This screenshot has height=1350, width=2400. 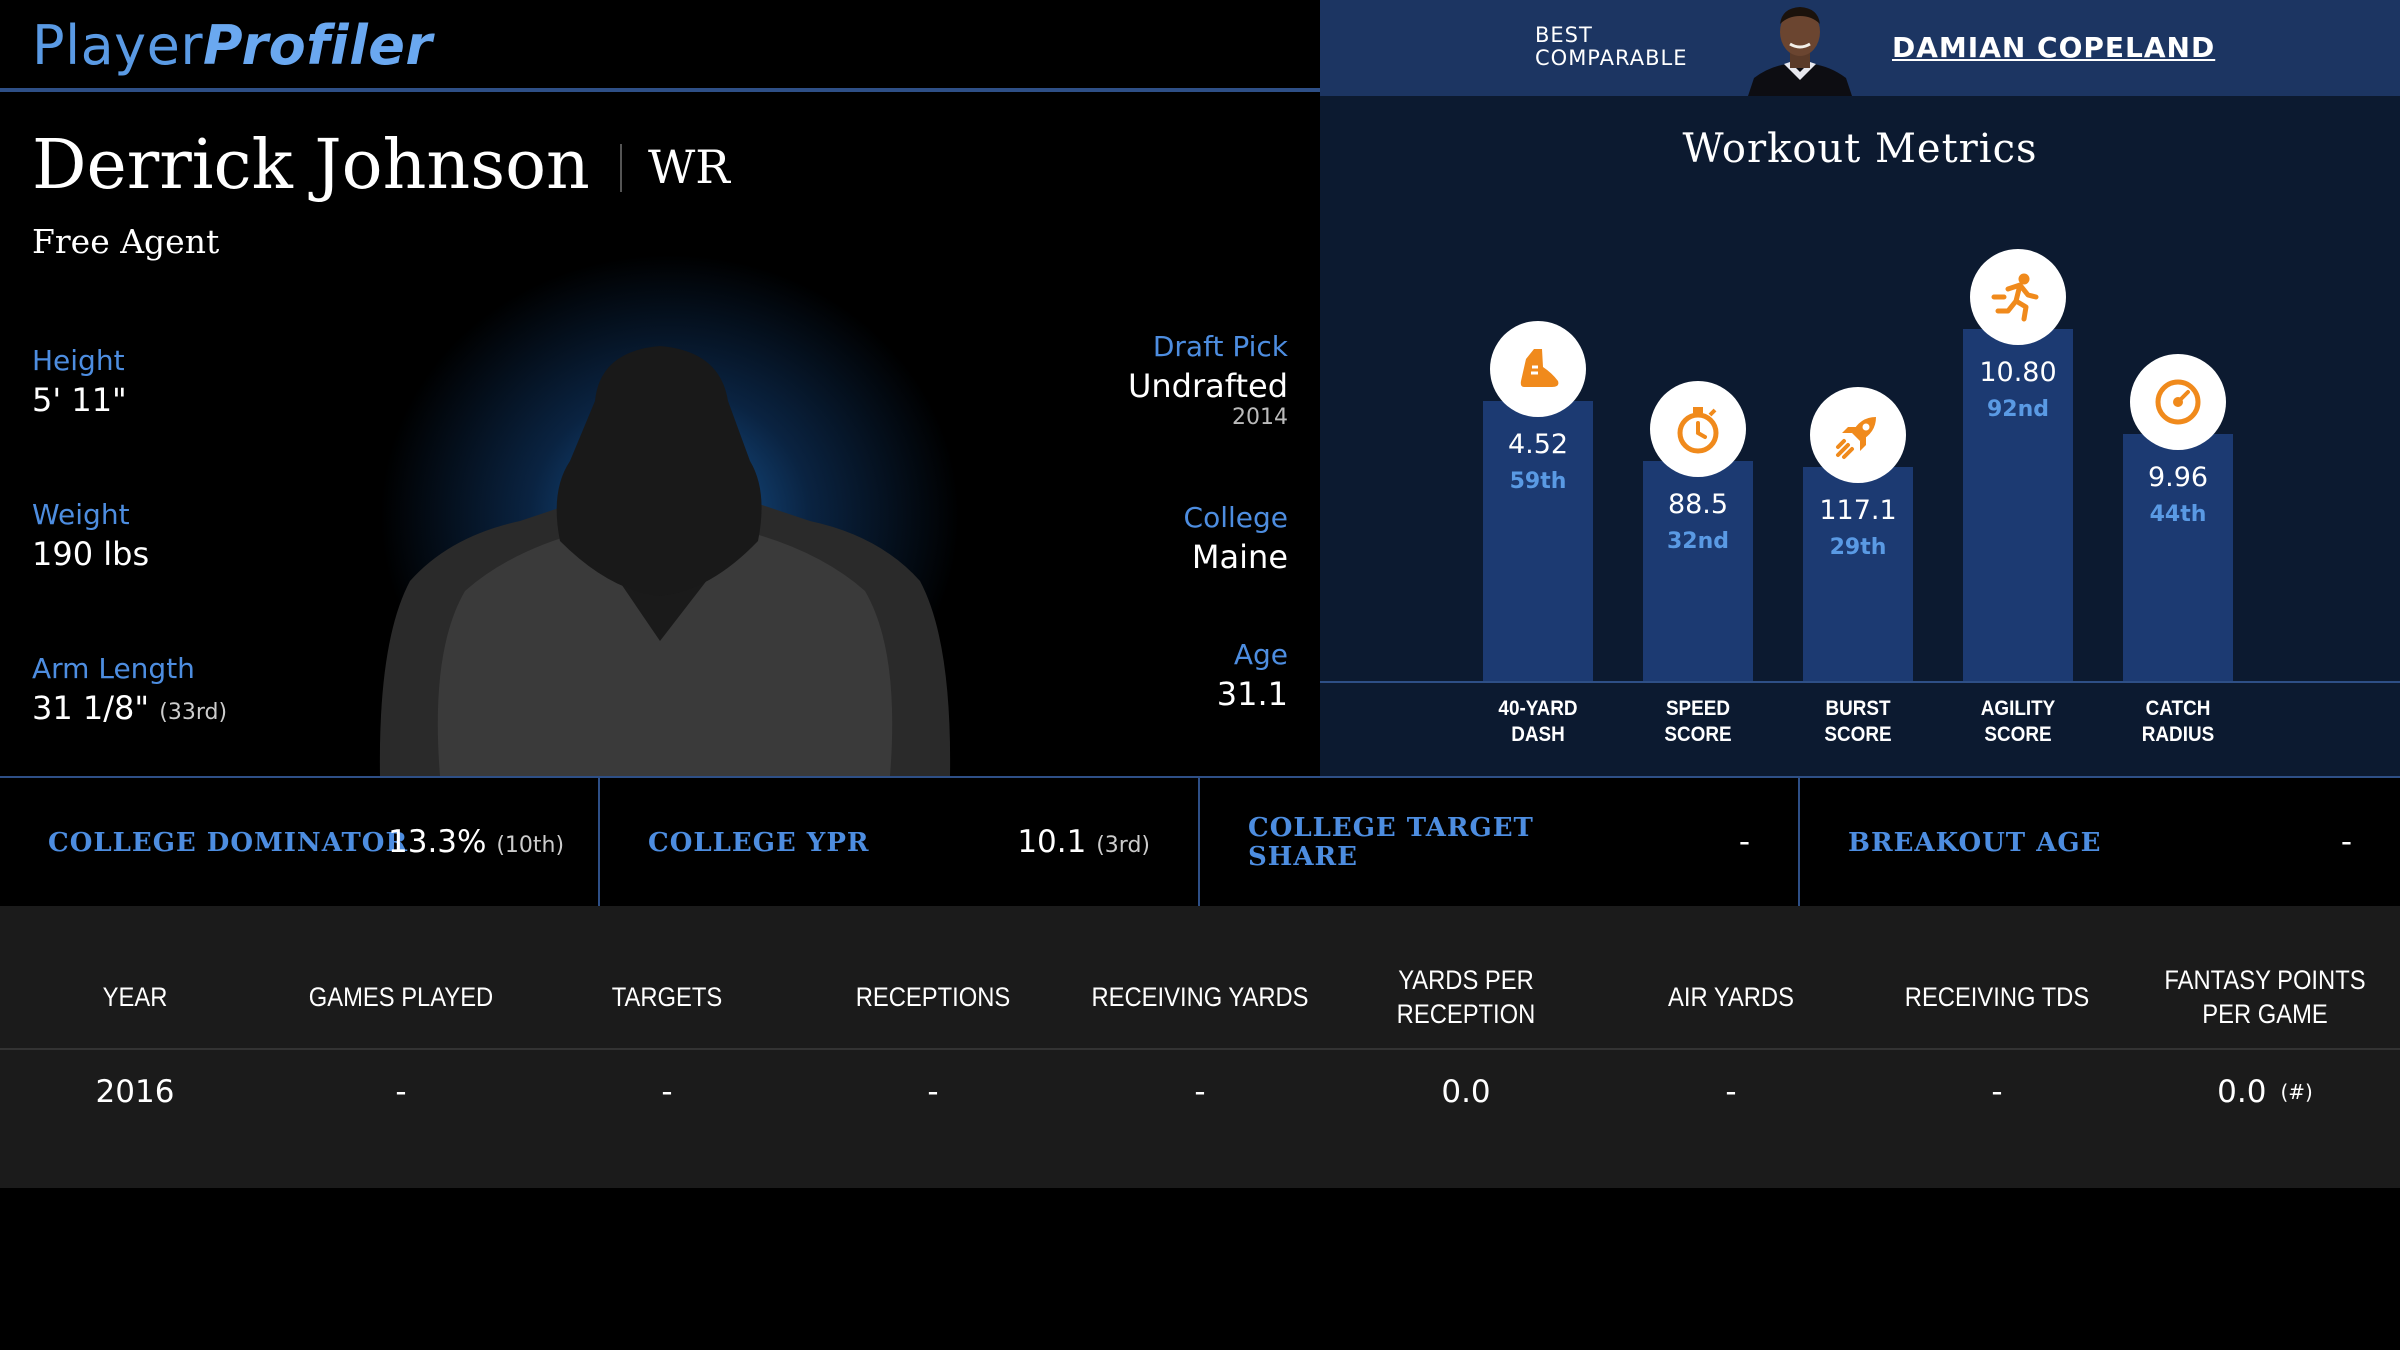 I want to click on metric-label-agility-score: AGILITY SCORE, so click(x=2018, y=721).